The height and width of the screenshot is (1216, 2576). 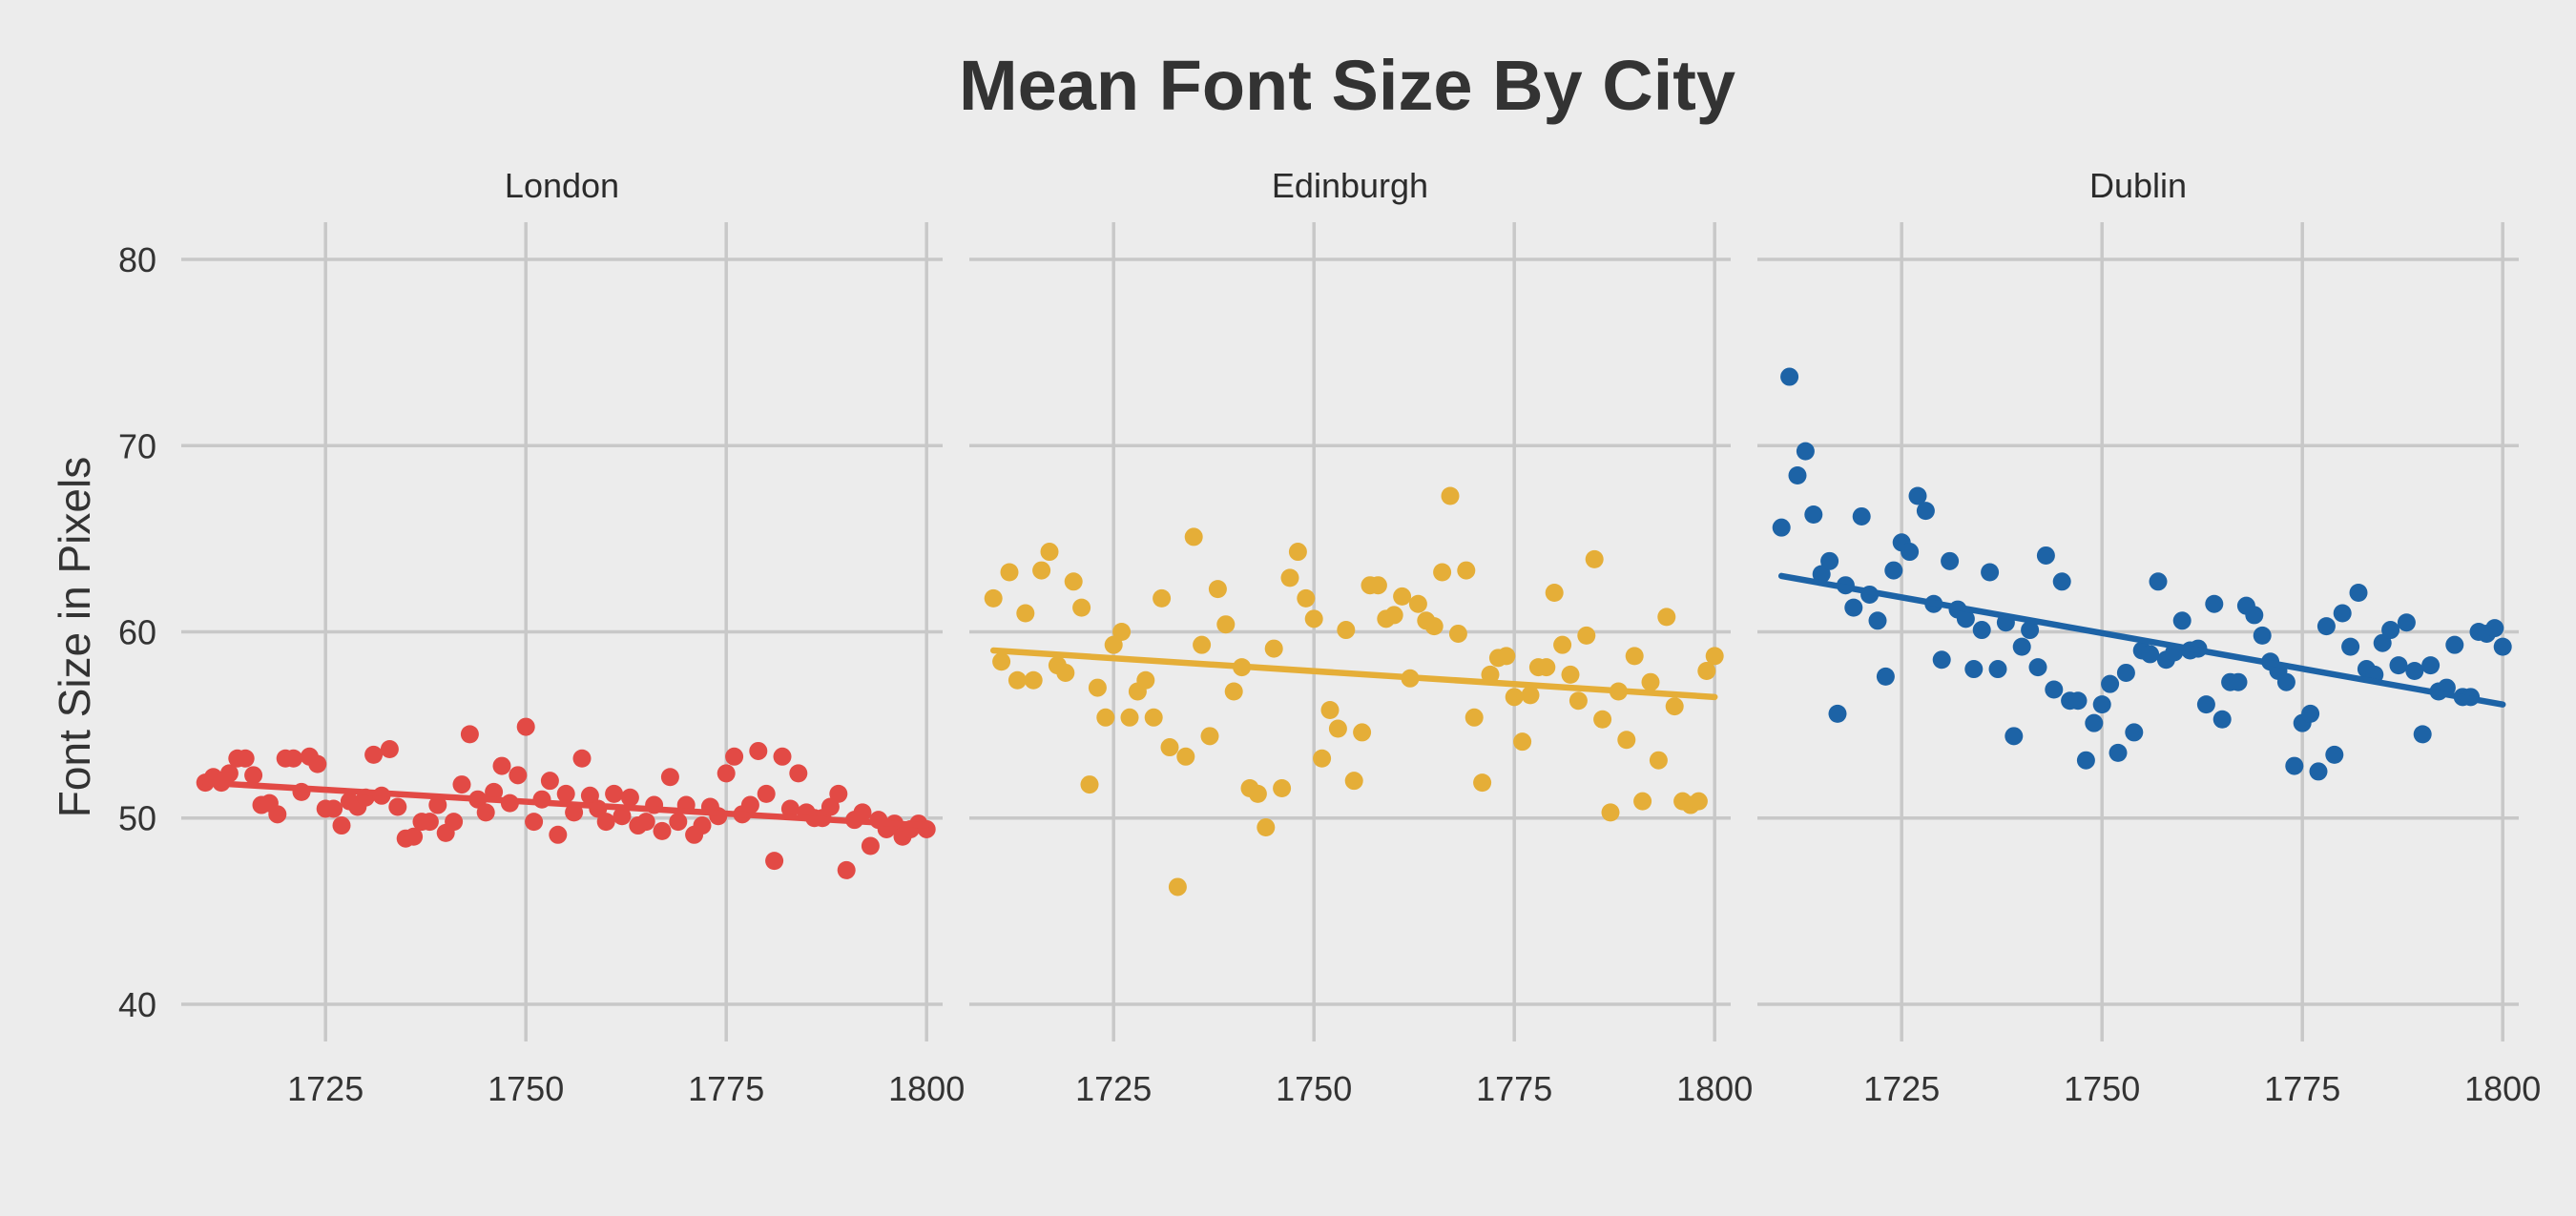 I want to click on y-tick-label: 60, so click(x=137, y=632).